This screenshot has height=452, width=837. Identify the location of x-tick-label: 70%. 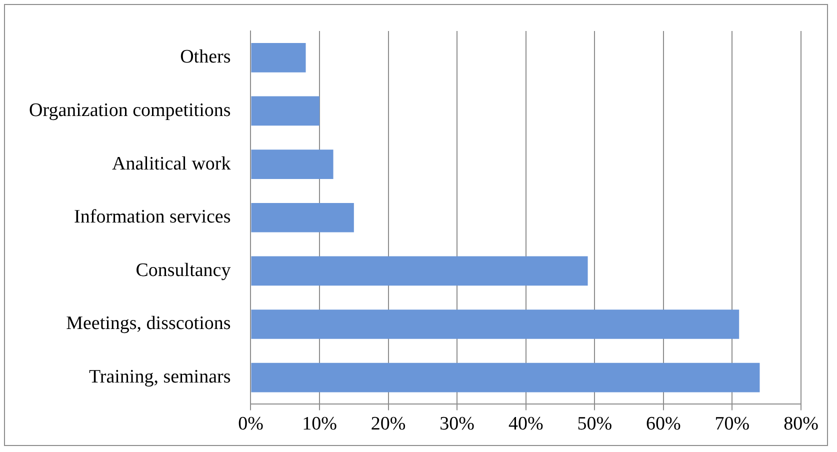
(732, 424).